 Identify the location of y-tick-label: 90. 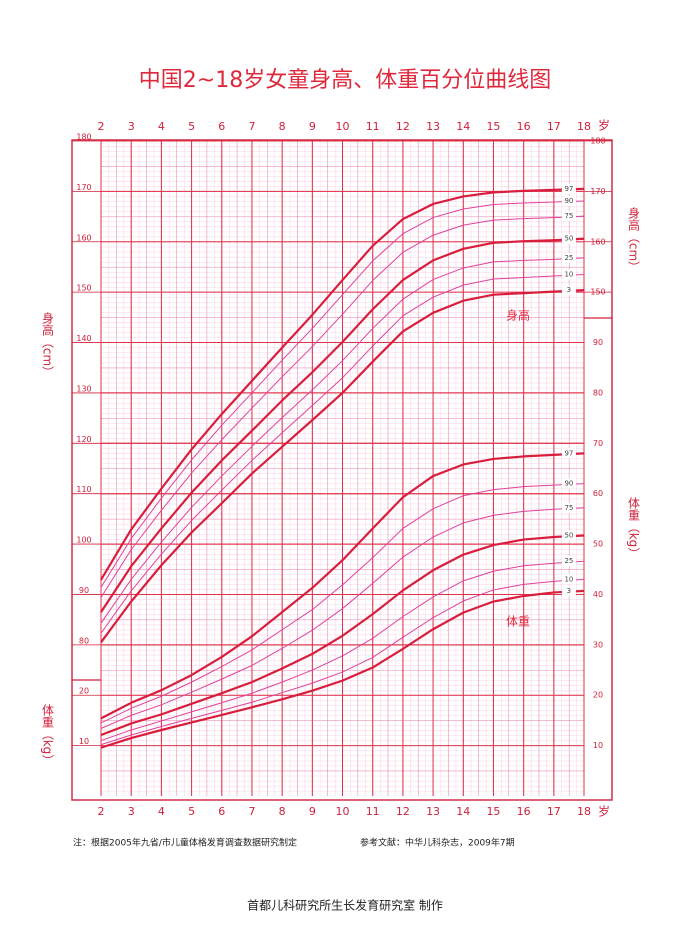
(84, 590).